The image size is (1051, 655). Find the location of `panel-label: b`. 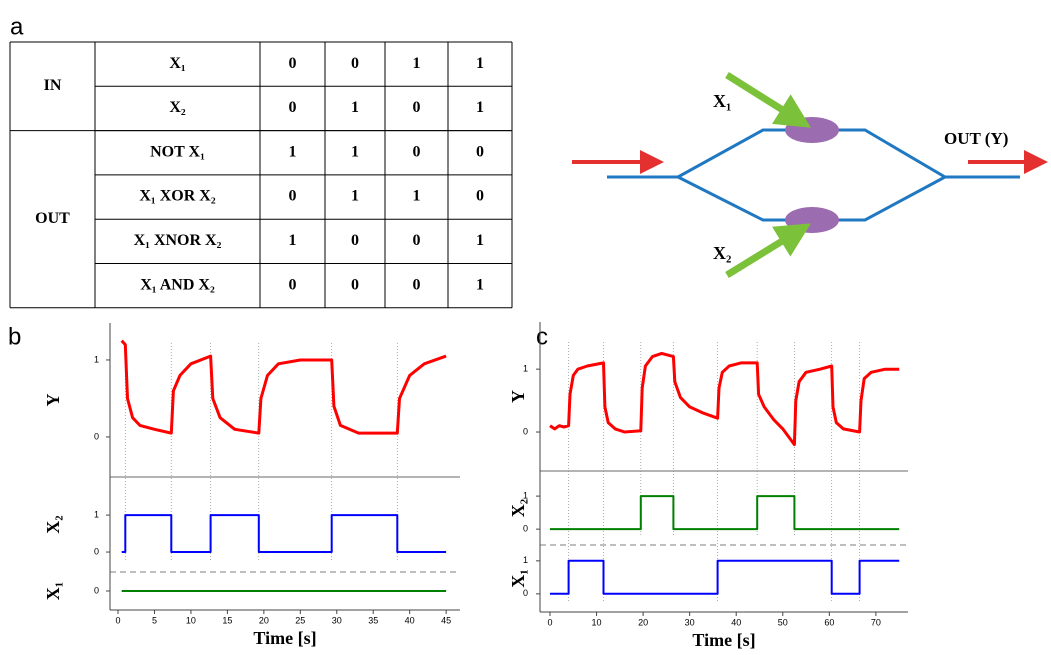

panel-label: b is located at coordinates (14, 336).